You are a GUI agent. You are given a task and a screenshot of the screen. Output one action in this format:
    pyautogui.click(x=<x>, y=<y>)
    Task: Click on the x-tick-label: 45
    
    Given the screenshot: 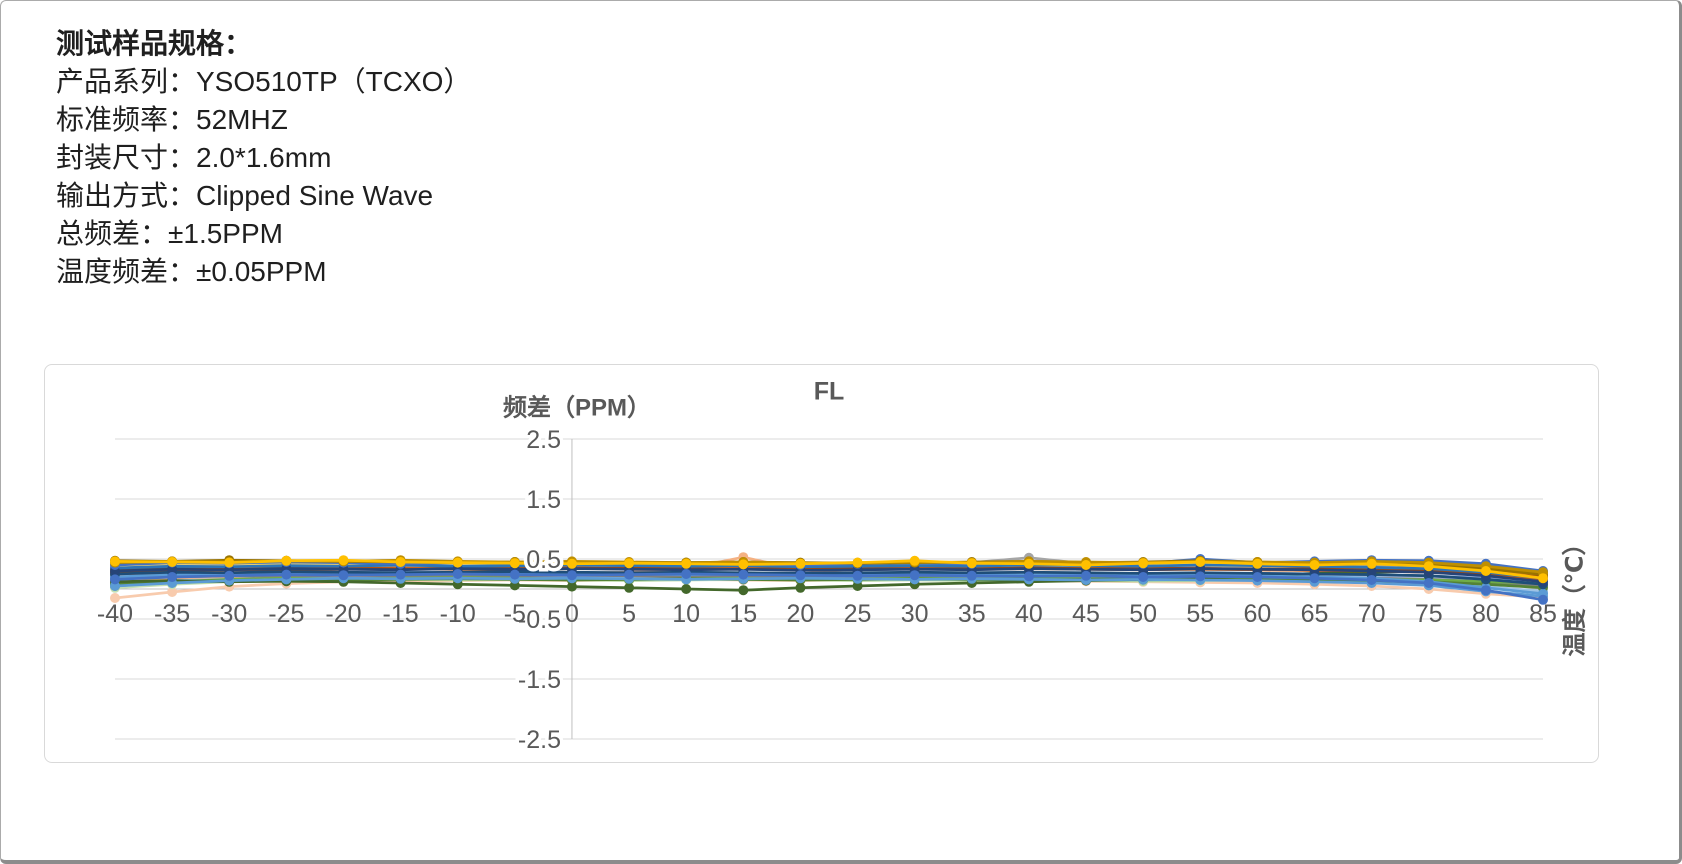 What is the action you would take?
    pyautogui.click(x=1086, y=614)
    